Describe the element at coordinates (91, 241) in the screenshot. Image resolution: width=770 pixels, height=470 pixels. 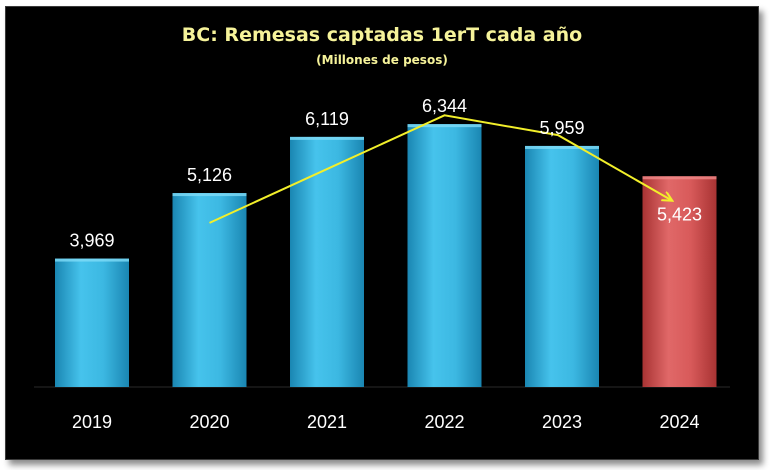
I see `value-label-2019: 3,969` at that location.